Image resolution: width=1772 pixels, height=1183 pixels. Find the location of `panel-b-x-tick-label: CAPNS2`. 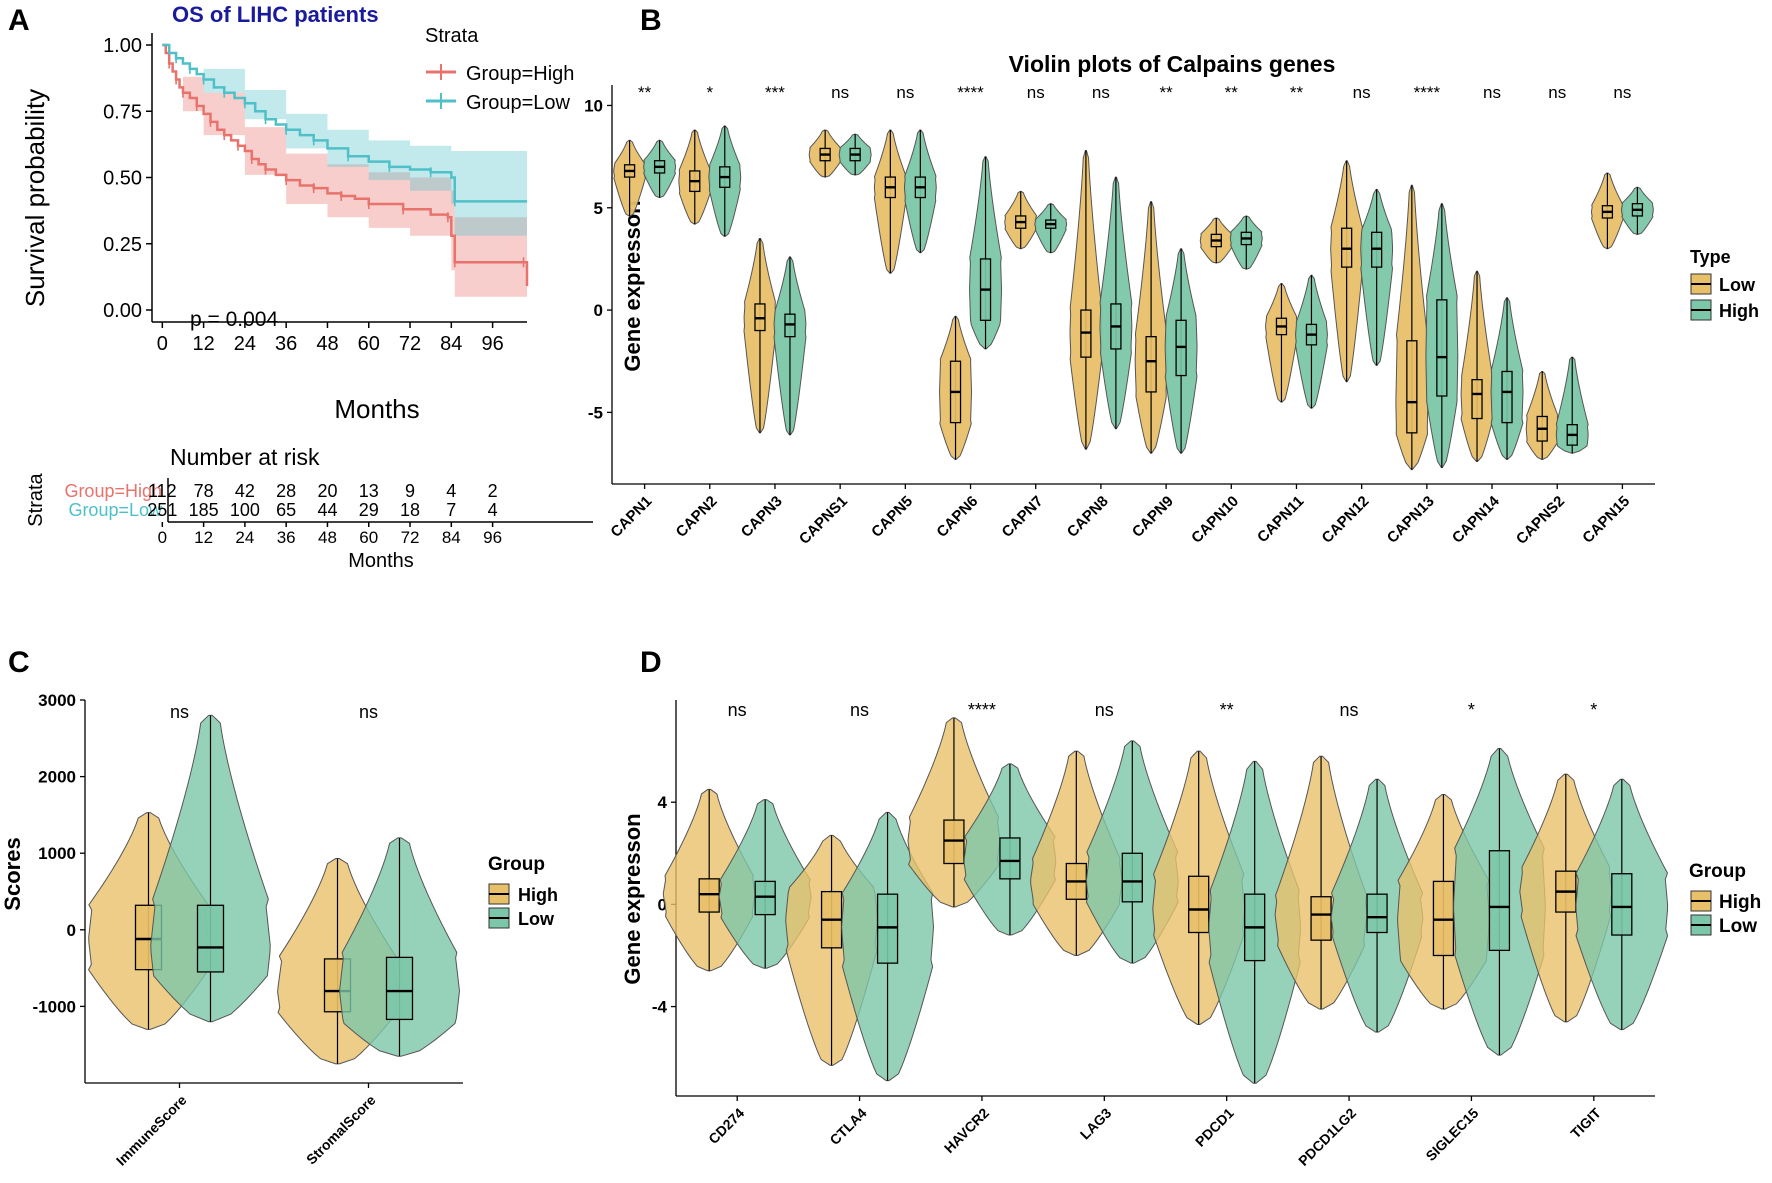

panel-b-x-tick-label: CAPNS2 is located at coordinates (1540, 520).